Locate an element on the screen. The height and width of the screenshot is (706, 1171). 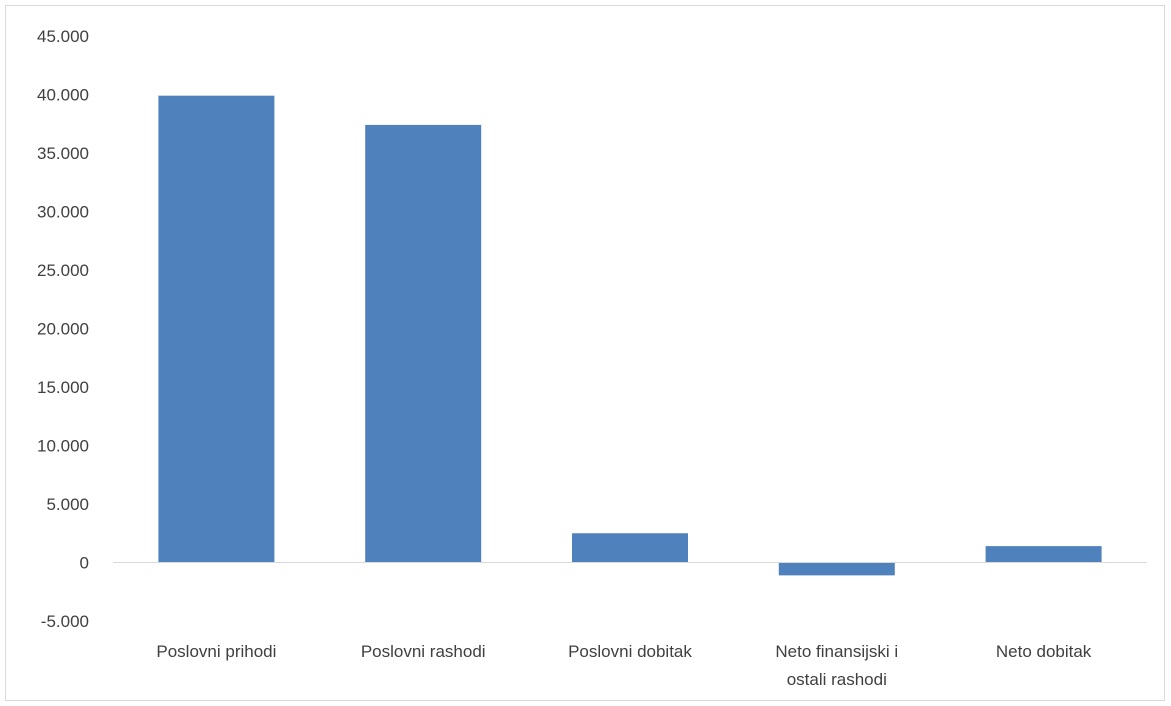
y-tick-label: 15.000 is located at coordinates (63, 387).